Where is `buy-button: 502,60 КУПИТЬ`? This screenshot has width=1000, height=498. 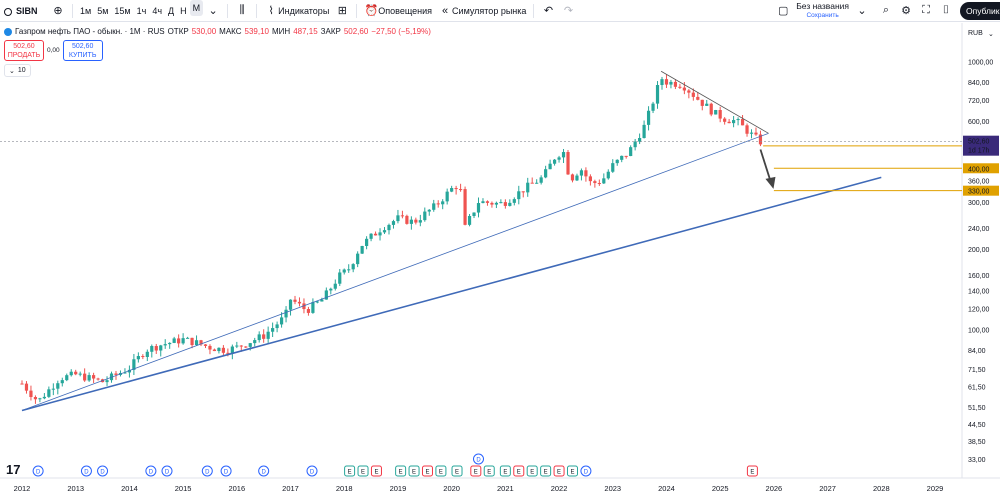 buy-button: 502,60 КУПИТЬ is located at coordinates (82, 50).